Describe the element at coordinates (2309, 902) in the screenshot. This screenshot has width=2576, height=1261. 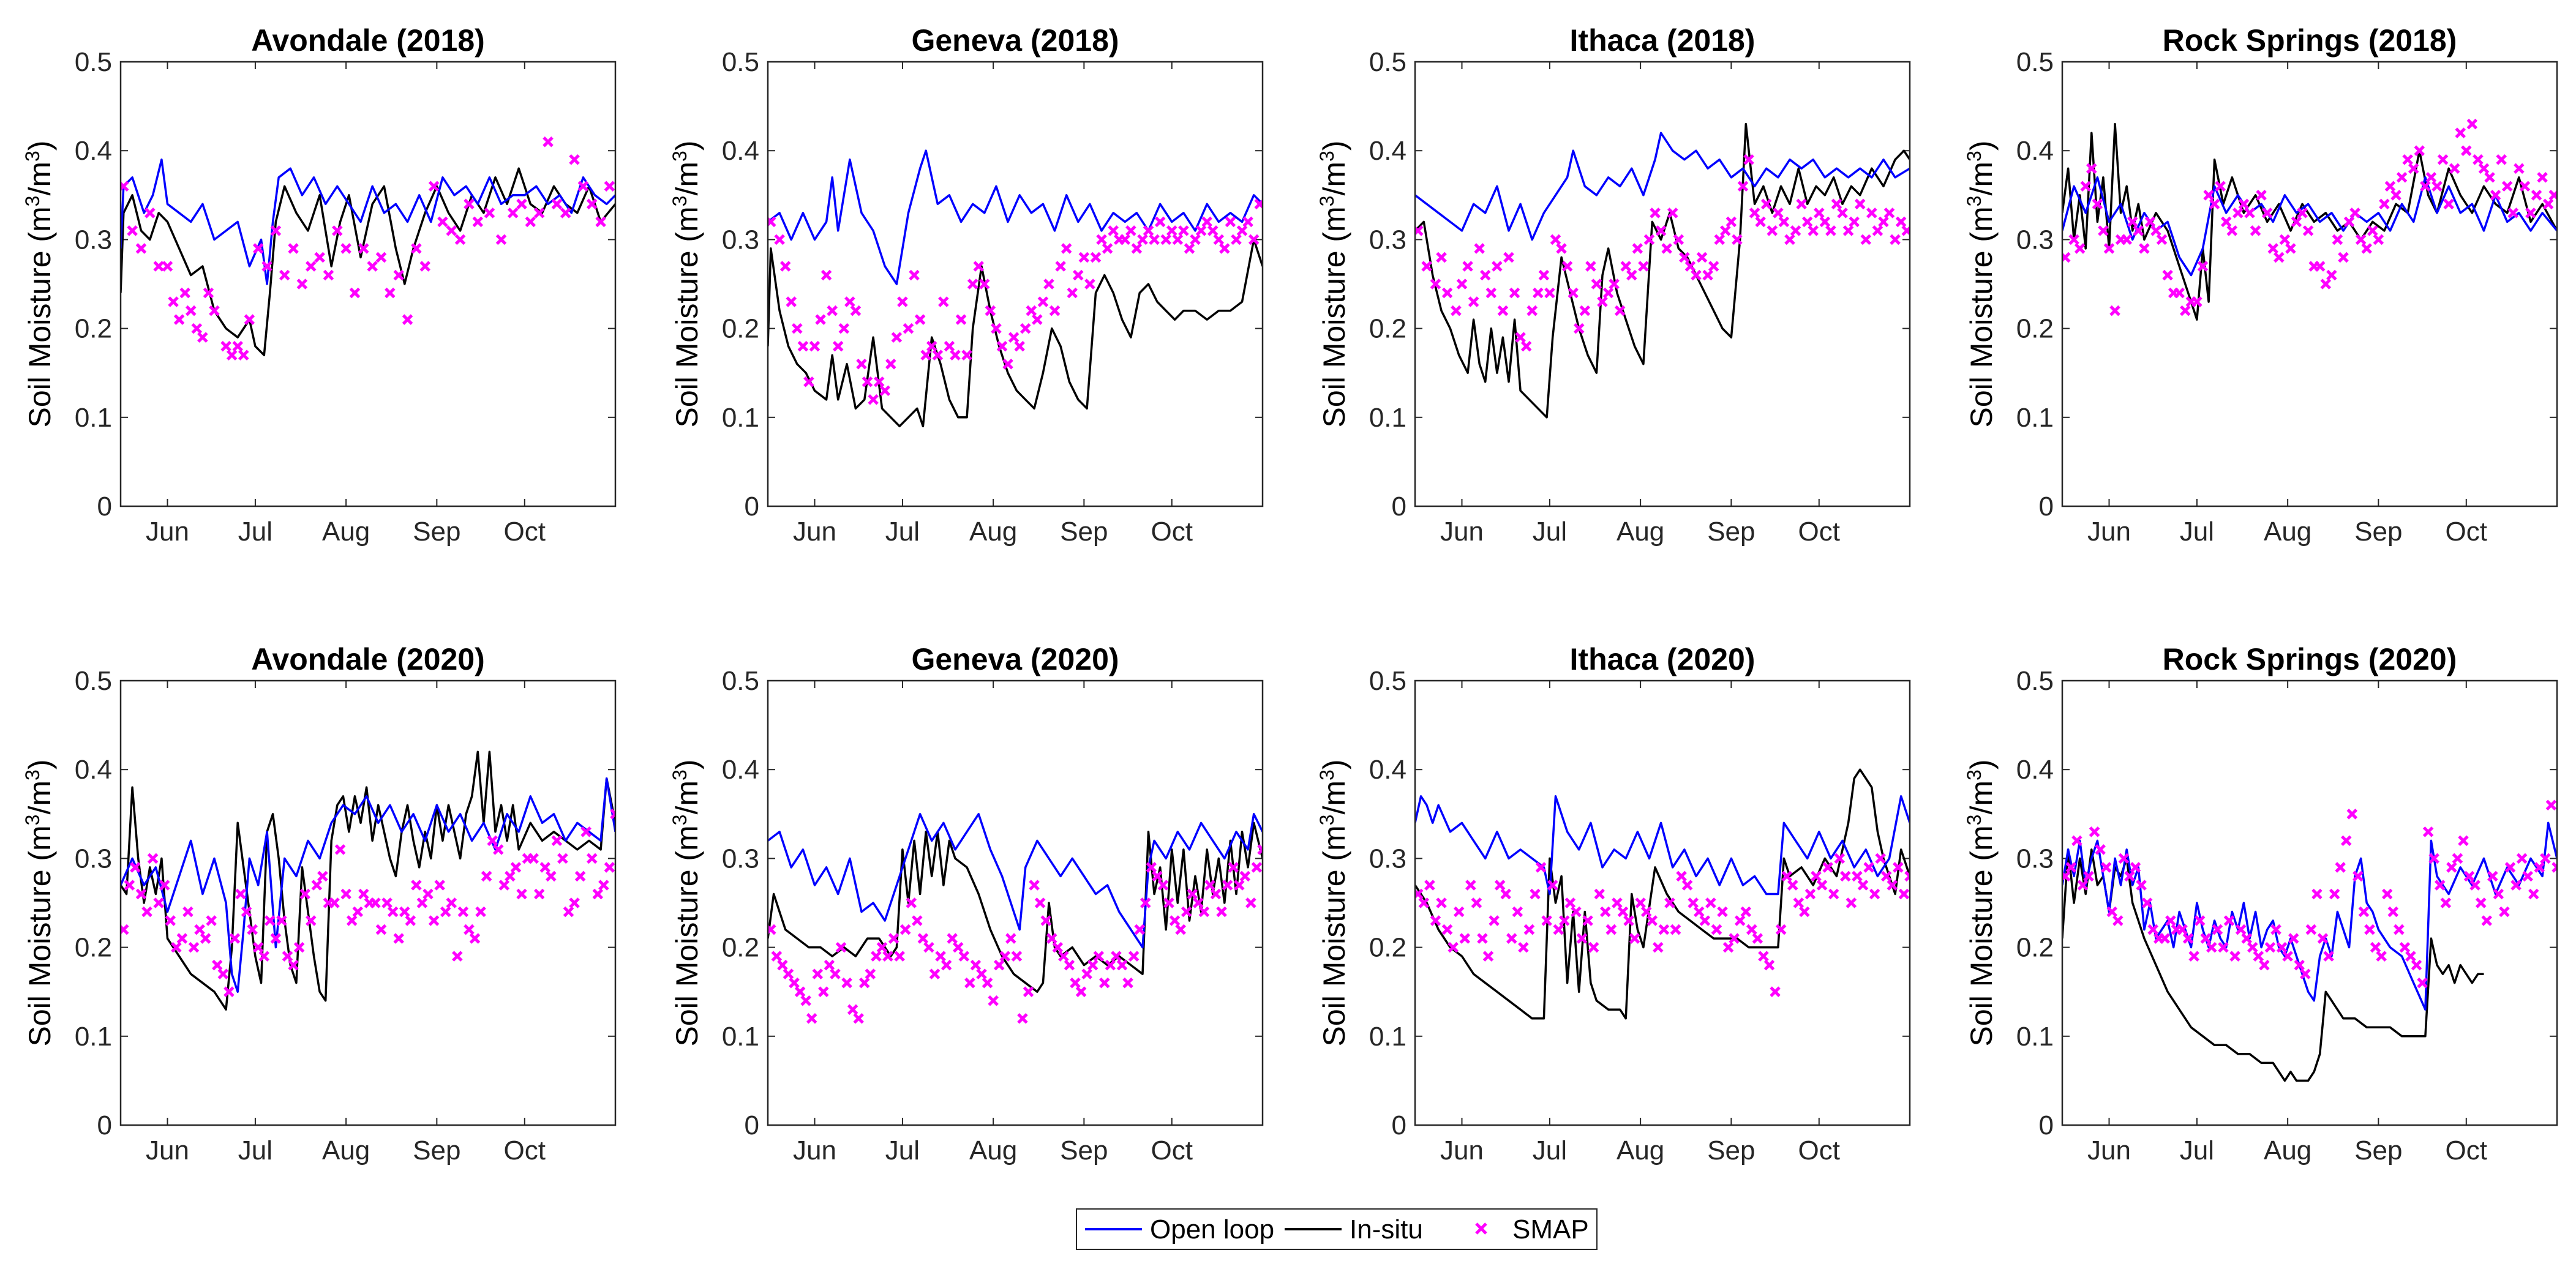
I see `axes-box` at that location.